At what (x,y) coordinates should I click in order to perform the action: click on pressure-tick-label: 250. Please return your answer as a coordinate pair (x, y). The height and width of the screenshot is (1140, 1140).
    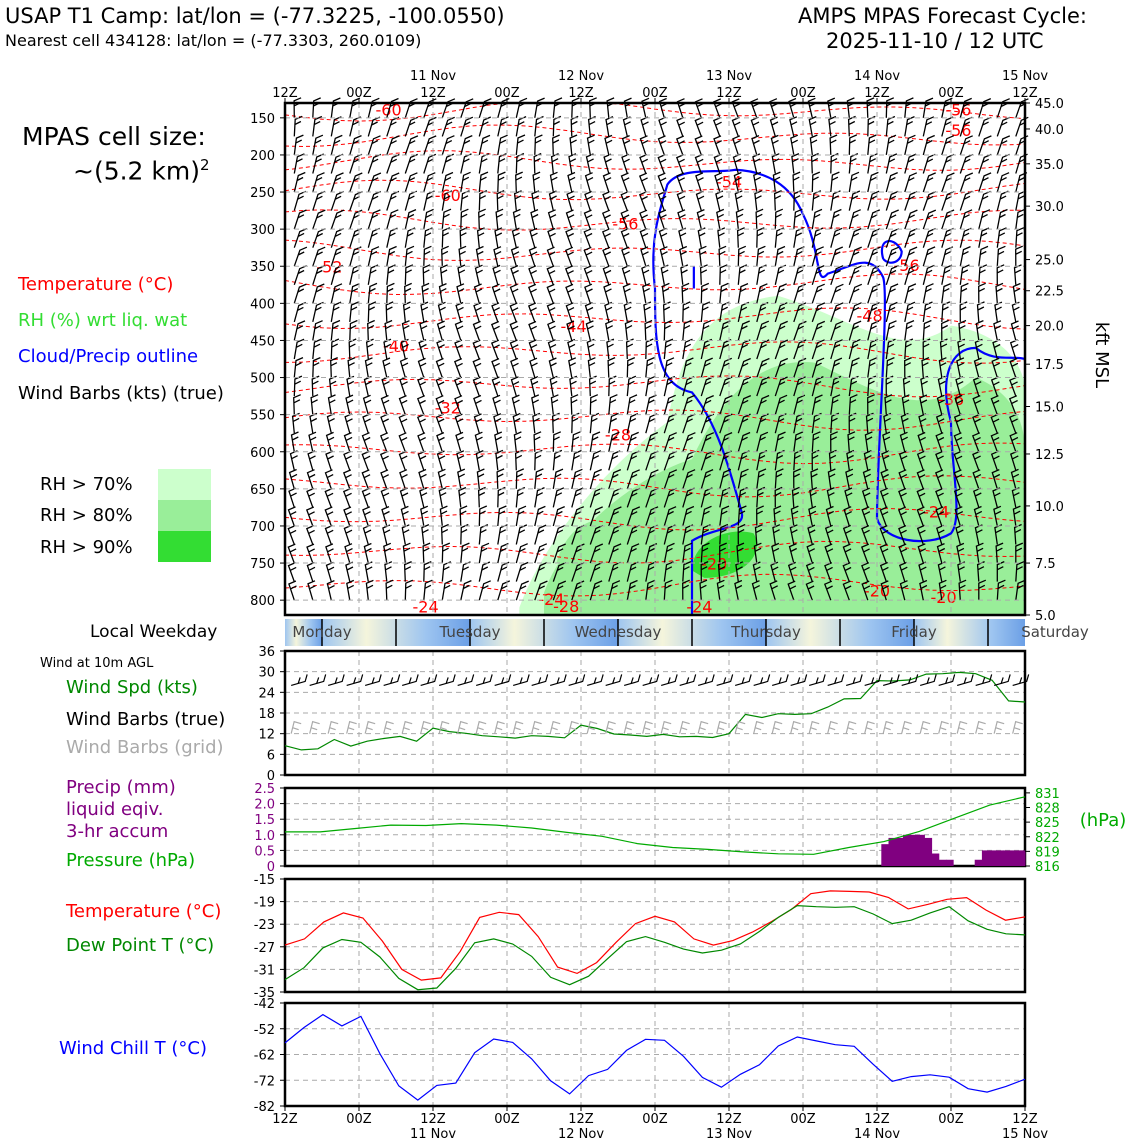
    Looking at the image, I should click on (262, 193).